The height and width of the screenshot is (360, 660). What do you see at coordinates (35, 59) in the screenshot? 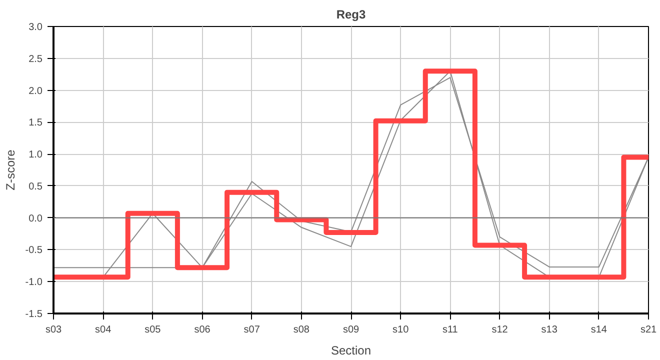
I see `y-tick-label: 2.5` at bounding box center [35, 59].